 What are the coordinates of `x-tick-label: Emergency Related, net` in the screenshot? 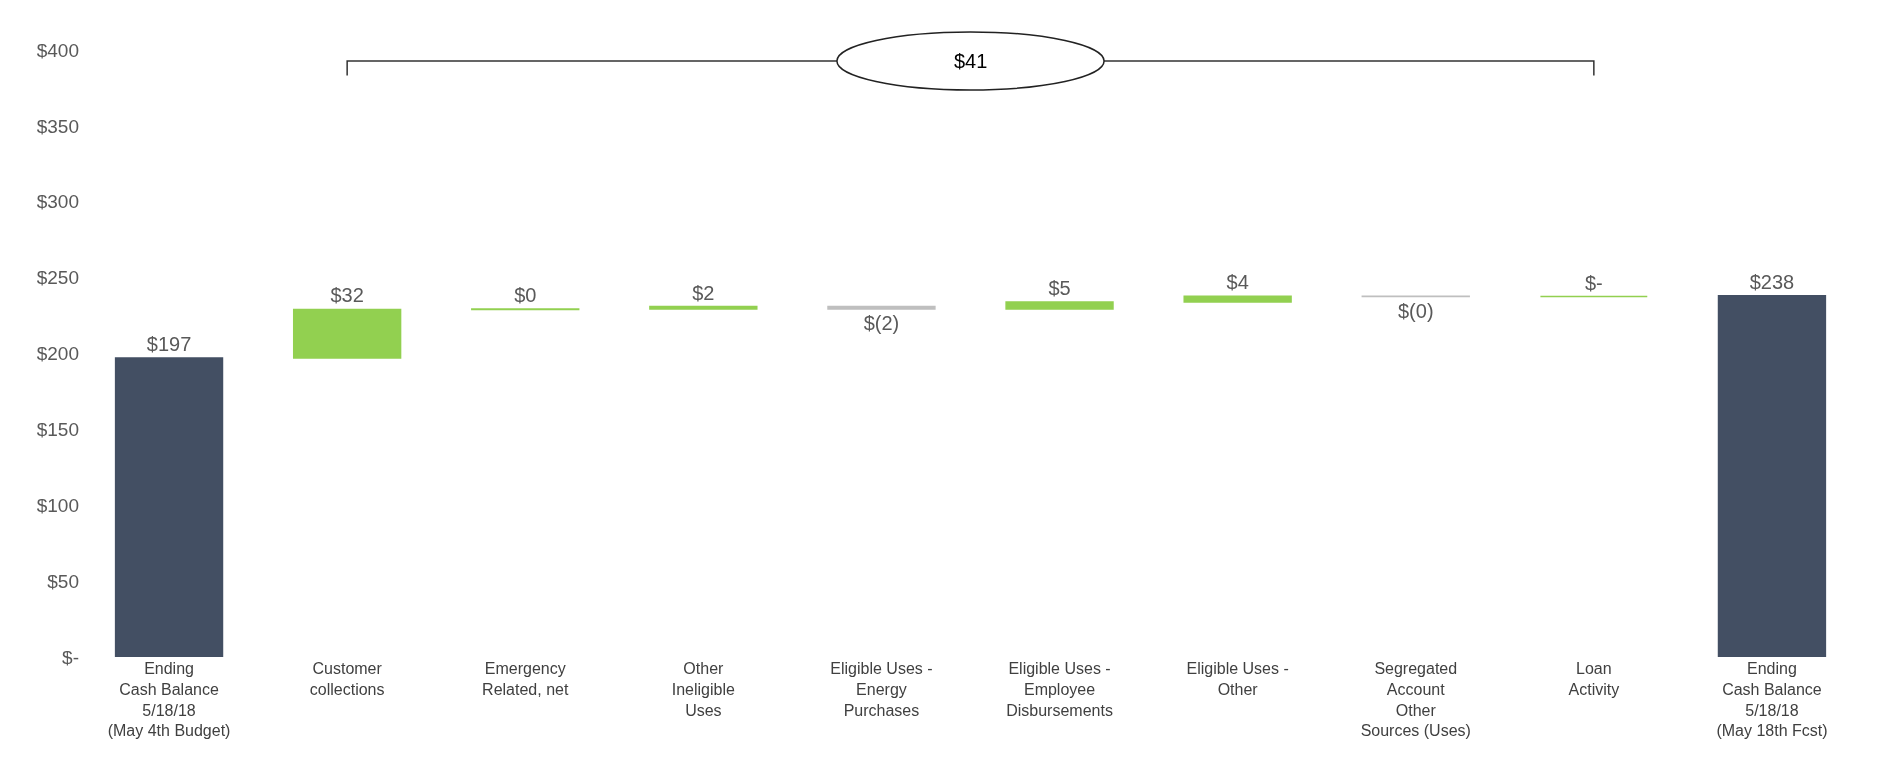 It's located at (525, 679).